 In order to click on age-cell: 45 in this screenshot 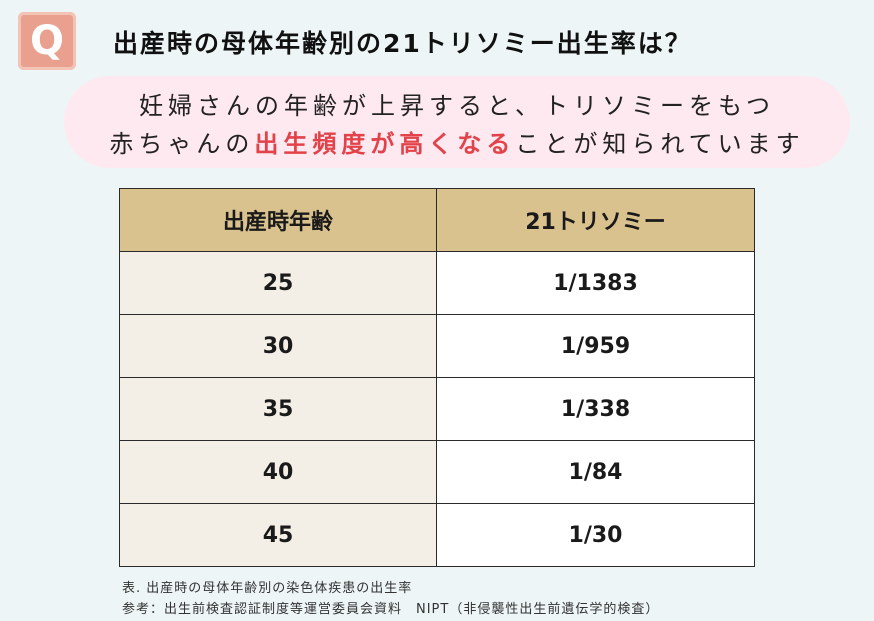, I will do `click(278, 535)`.